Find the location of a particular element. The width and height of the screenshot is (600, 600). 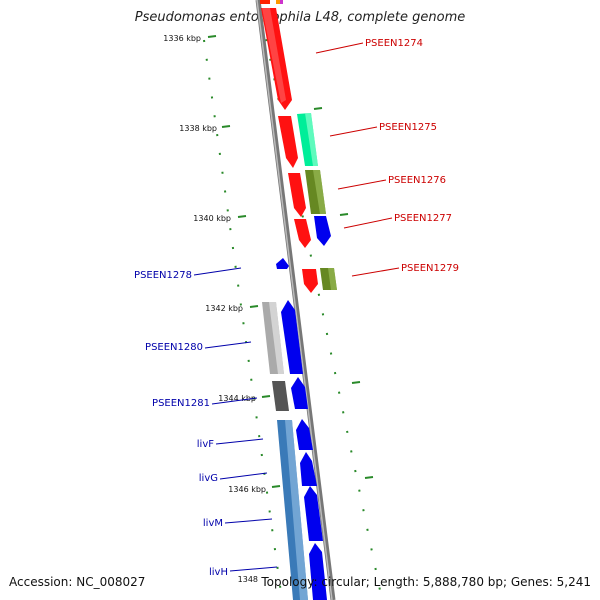

gene-feature-liv-operon-left is located at coordinates (292, 510).